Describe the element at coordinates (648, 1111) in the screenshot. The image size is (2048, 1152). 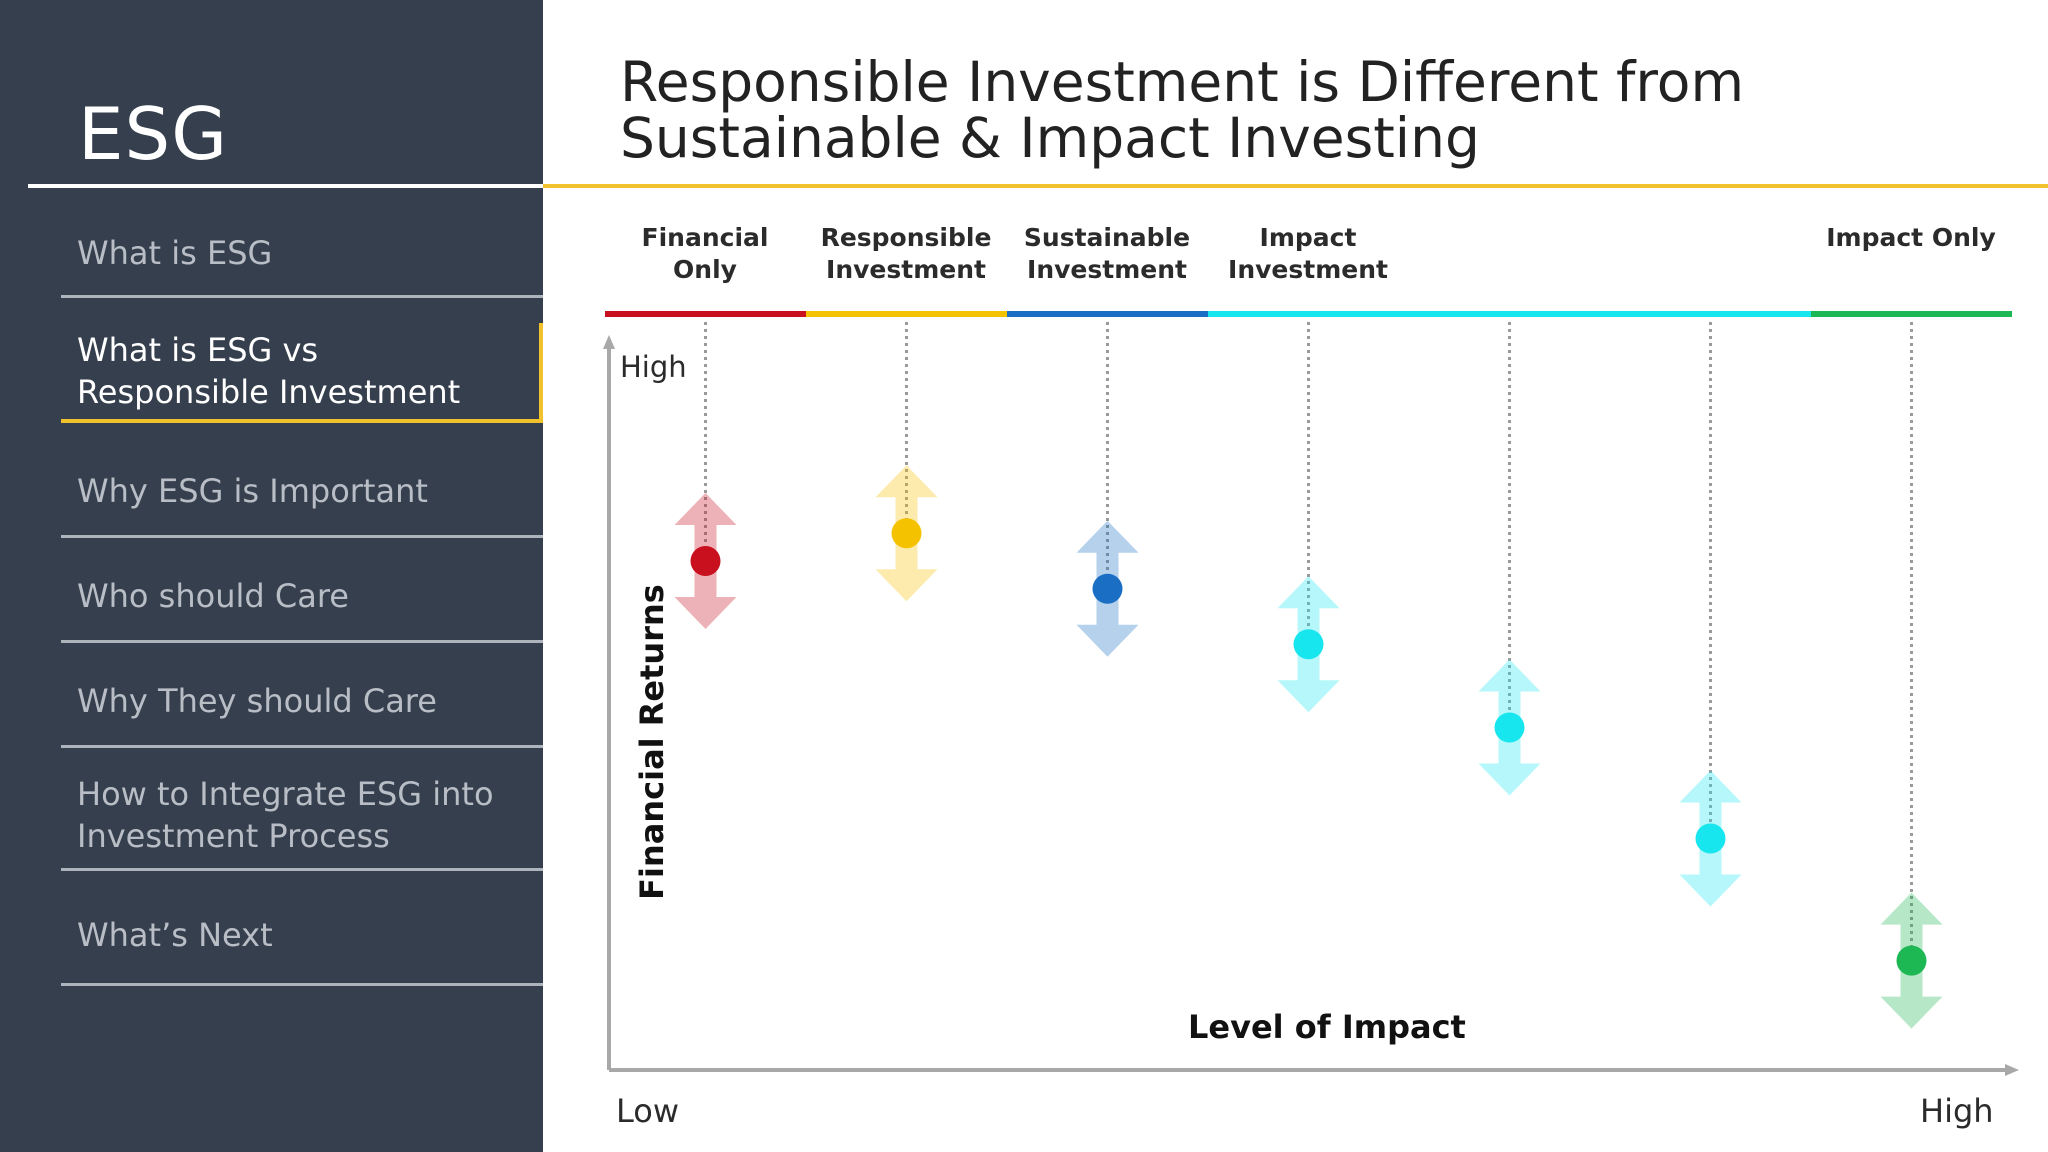
I see `x-axis-low-label: Low` at that location.